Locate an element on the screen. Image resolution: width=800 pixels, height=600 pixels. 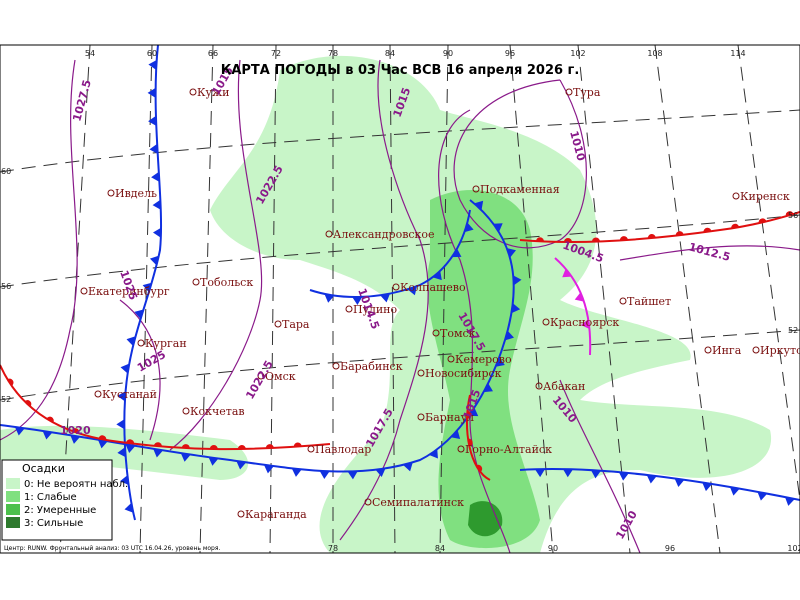
city-label: Семипалатинск is located at coordinates (418, 502).